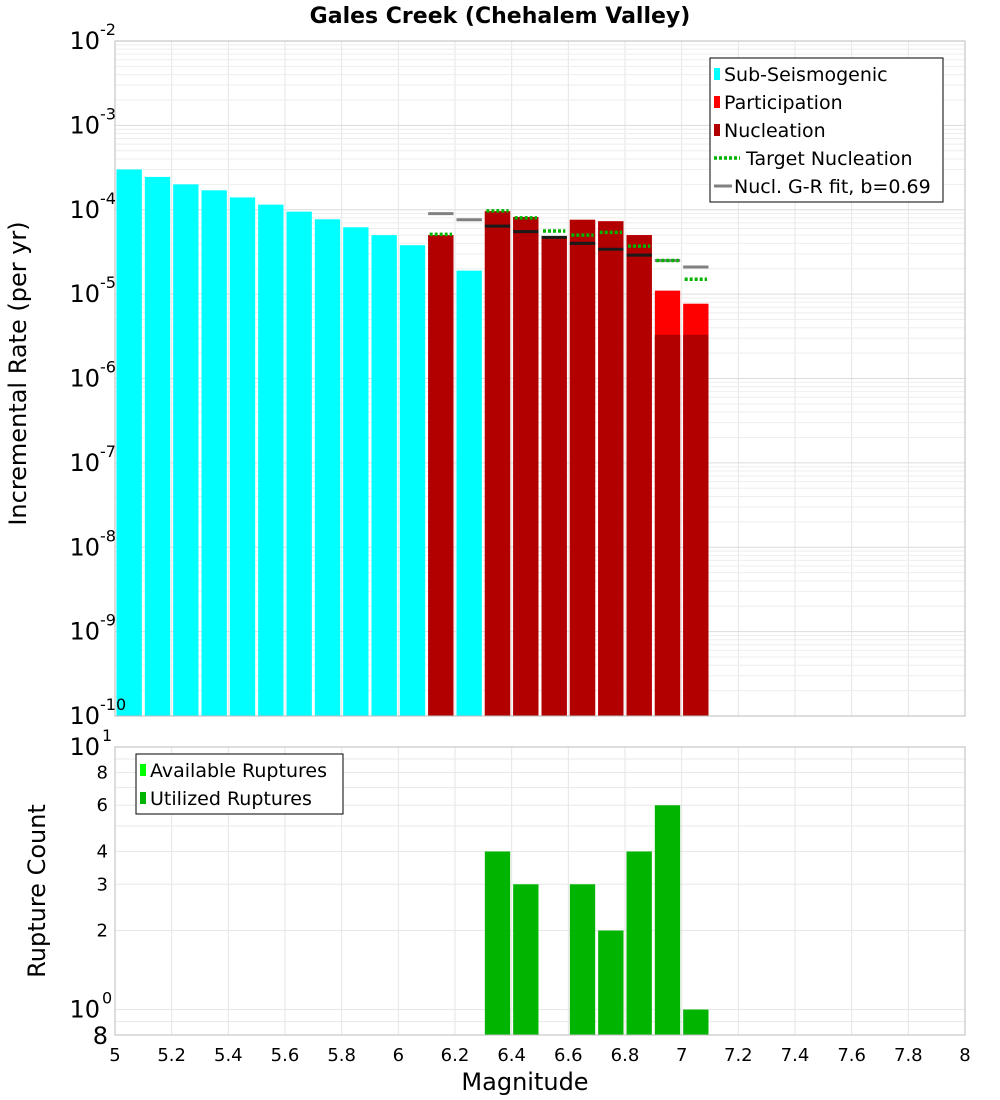 The image size is (1000, 1100). I want to click on x-tick-label: 6.6, so click(568, 1055).